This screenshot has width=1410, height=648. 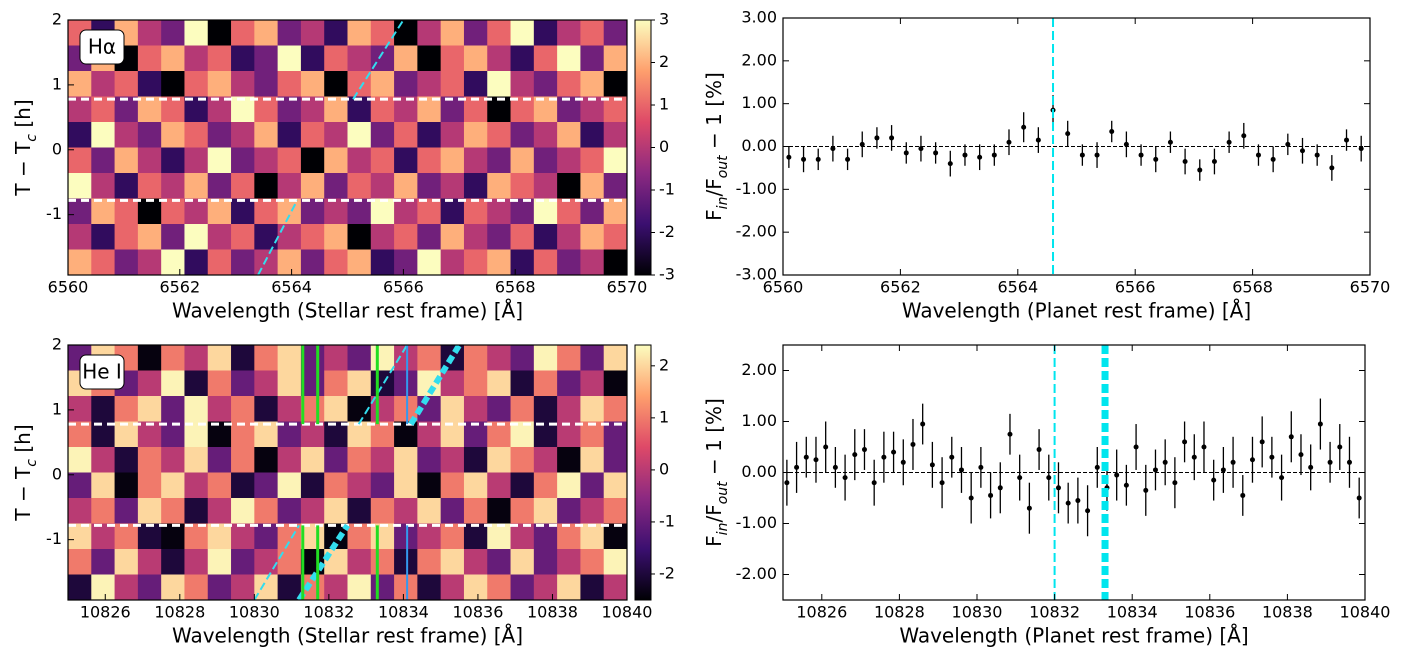 What do you see at coordinates (102, 47) in the screenshot?
I see `label-box` at bounding box center [102, 47].